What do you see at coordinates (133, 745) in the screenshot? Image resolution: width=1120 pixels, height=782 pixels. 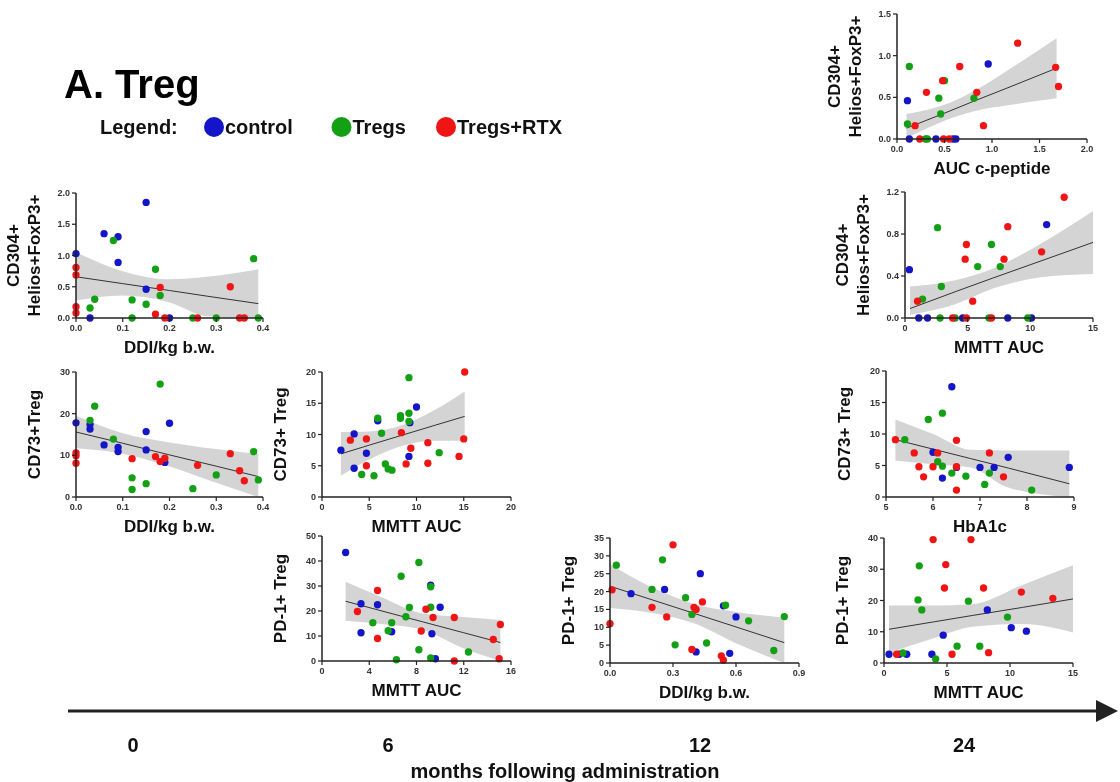 I see `category-label: 0` at bounding box center [133, 745].